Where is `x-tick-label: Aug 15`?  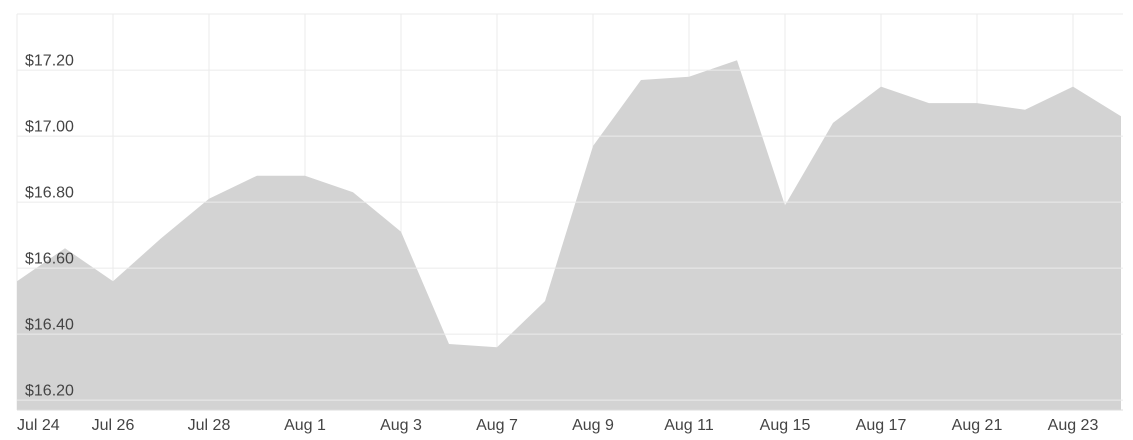 x-tick-label: Aug 15 is located at coordinates (785, 425).